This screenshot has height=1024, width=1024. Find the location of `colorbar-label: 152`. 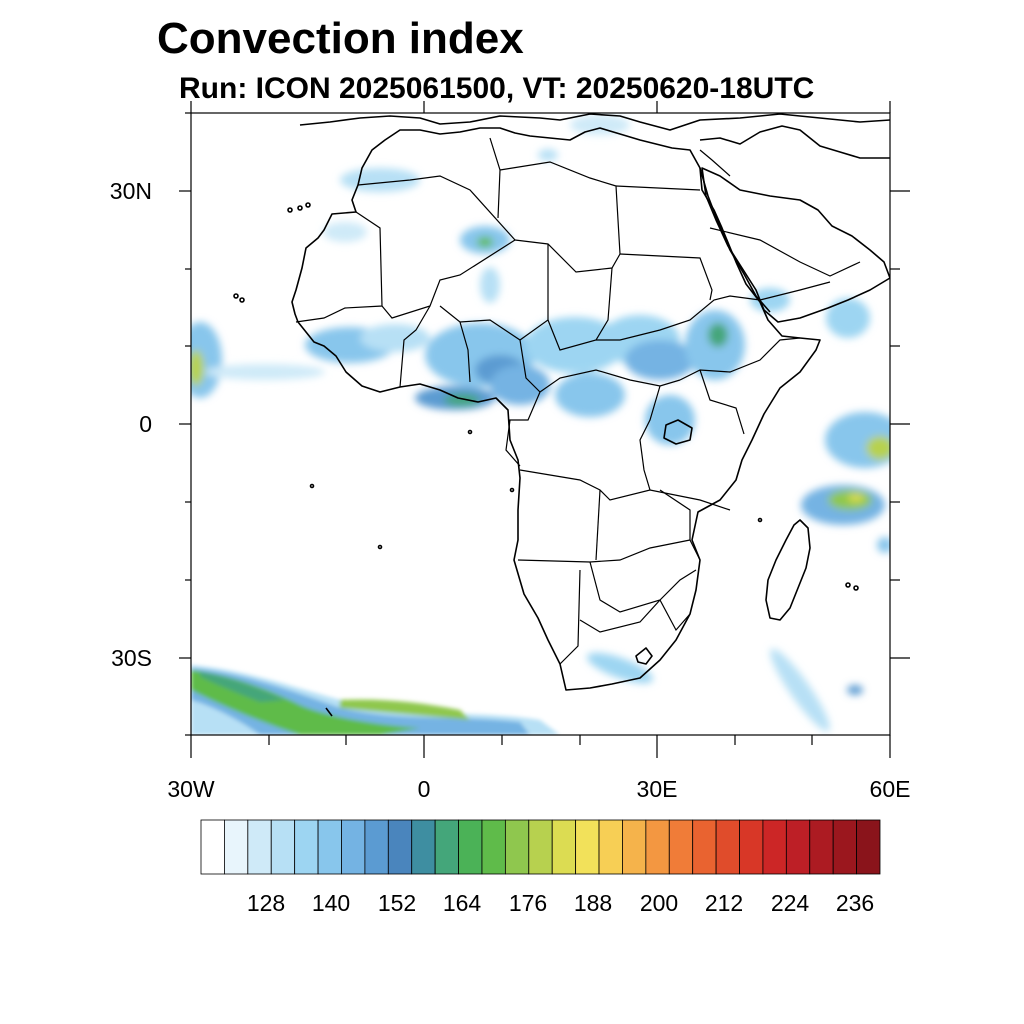

colorbar-label: 152 is located at coordinates (397, 903).